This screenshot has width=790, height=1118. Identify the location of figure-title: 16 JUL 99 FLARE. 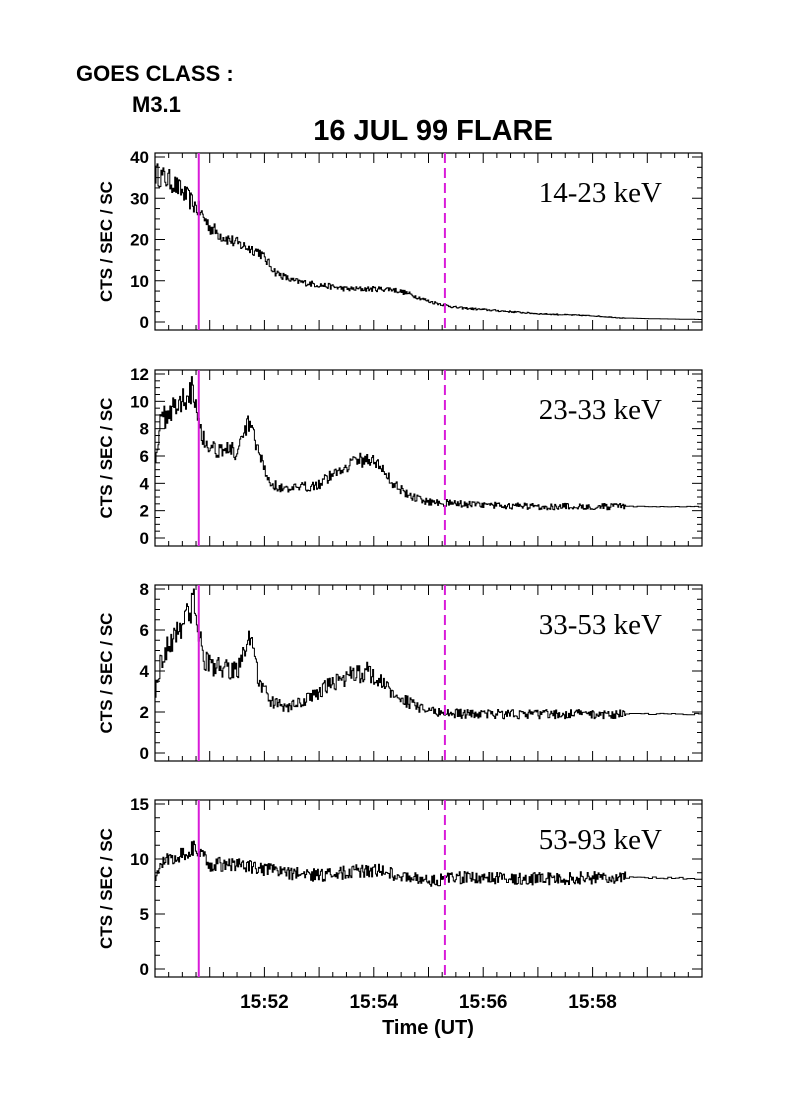
(433, 131).